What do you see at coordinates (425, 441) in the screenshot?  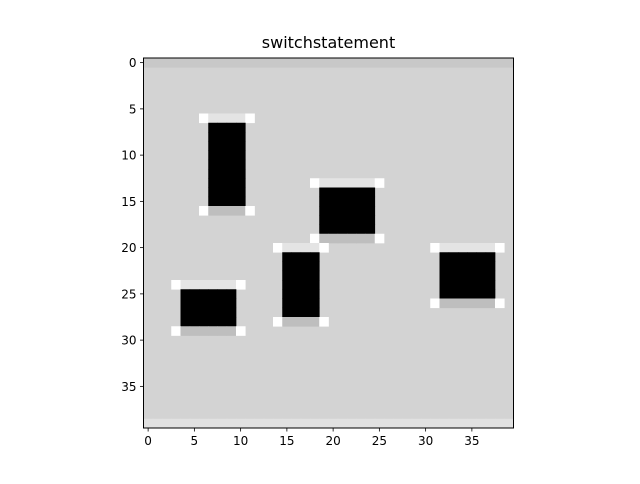 I see `x-tick-label: 30` at bounding box center [425, 441].